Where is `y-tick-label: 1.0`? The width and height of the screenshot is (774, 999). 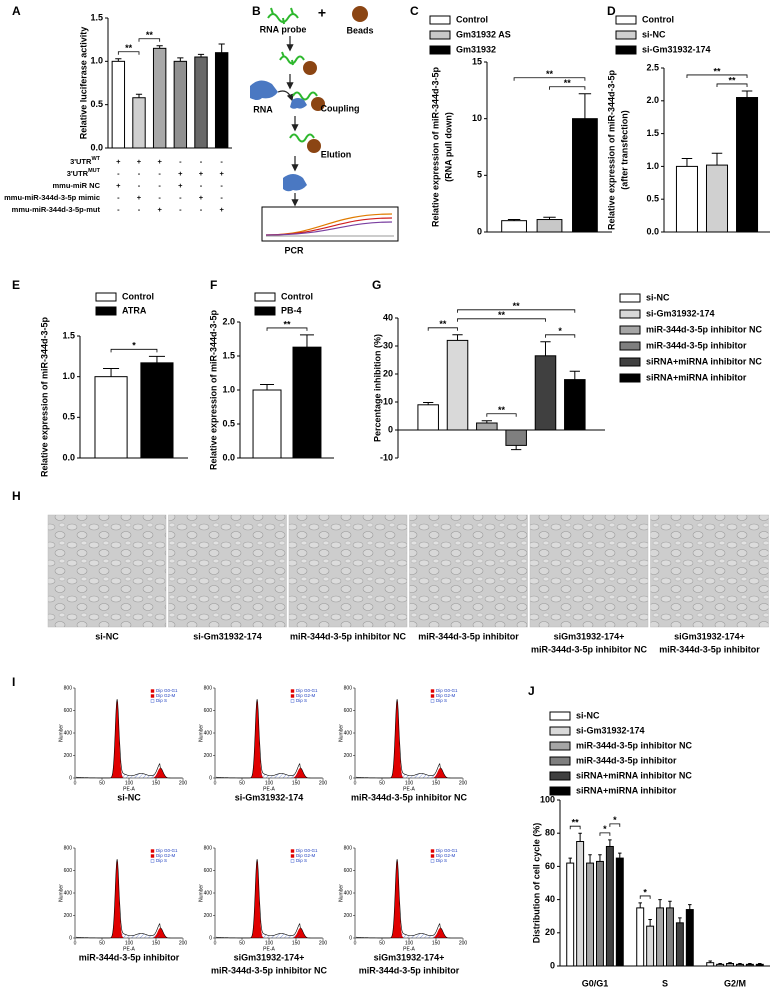 y-tick-label: 1.0 is located at coordinates (68, 376).